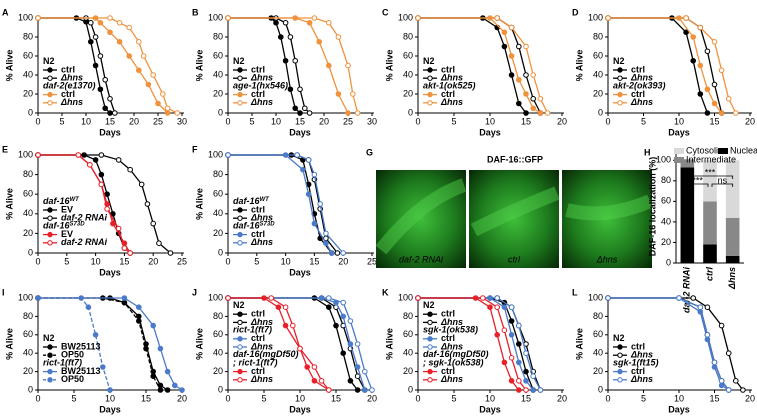 The width and height of the screenshot is (757, 416). I want to click on worm-body, so click(421, 216).